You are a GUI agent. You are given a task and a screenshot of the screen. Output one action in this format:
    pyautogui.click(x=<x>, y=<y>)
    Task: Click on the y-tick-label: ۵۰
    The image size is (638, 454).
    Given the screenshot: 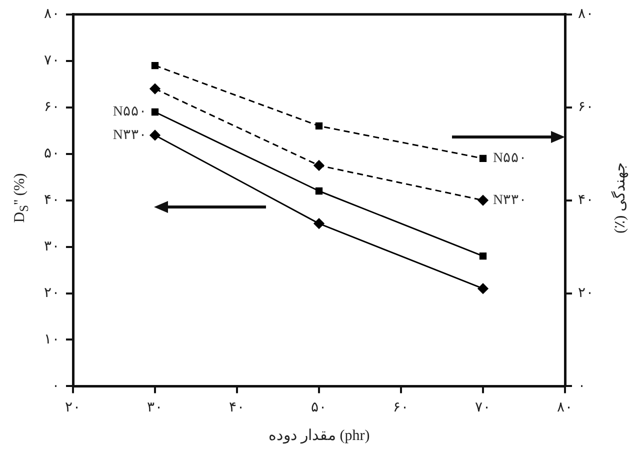 What is the action you would take?
    pyautogui.click(x=52, y=154)
    